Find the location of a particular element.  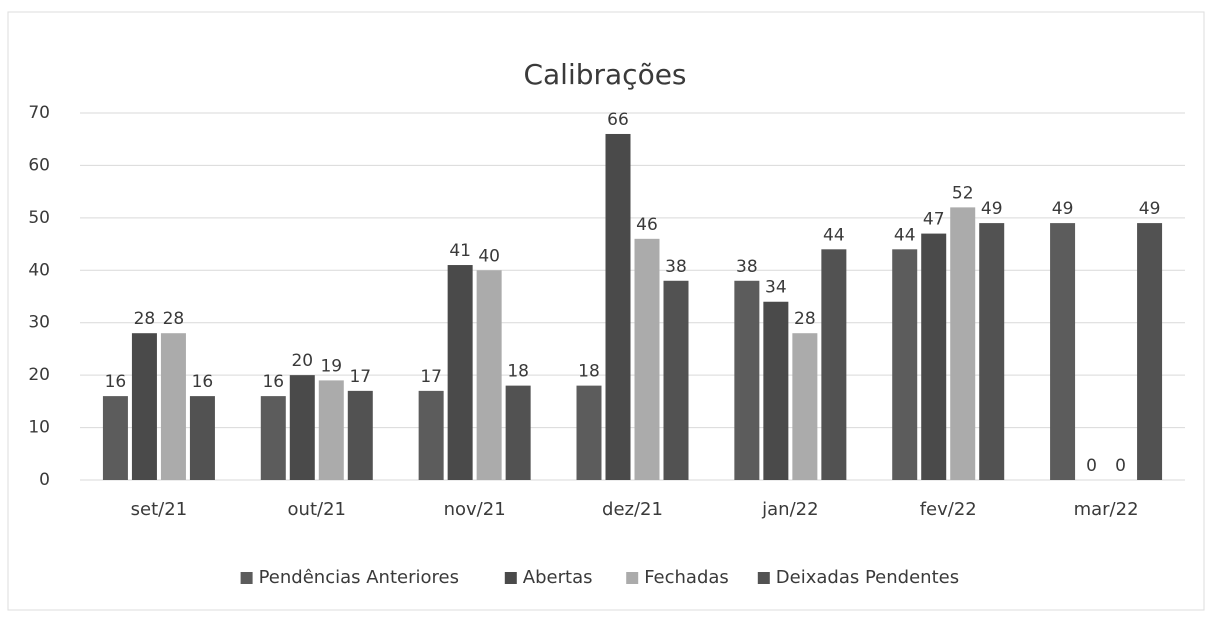

x-tick-label: out/21 is located at coordinates (317, 509).